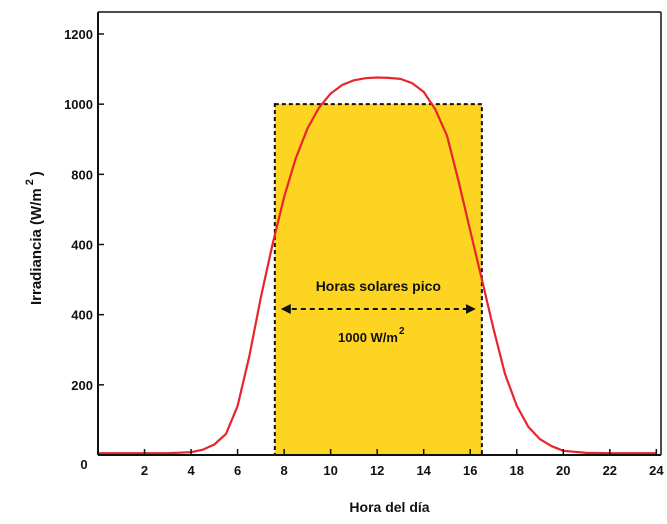 This screenshot has width=667, height=524. What do you see at coordinates (191, 470) in the screenshot?
I see `x-tick-label: 4` at bounding box center [191, 470].